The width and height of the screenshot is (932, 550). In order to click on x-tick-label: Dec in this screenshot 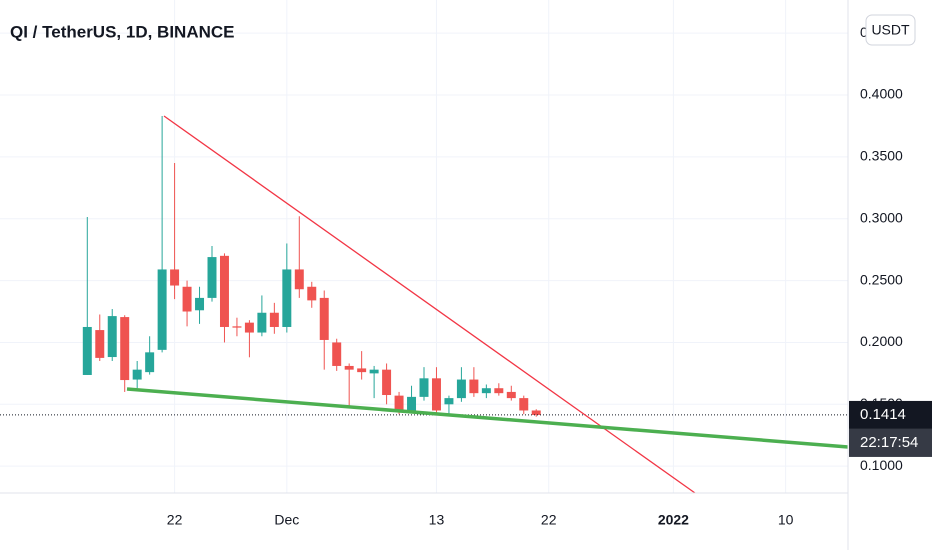, I will do `click(286, 520)`.